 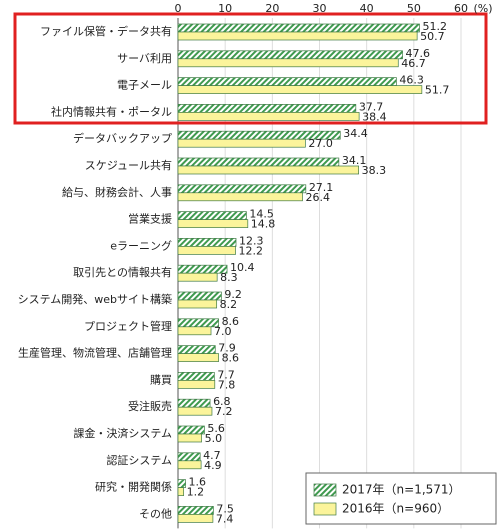 I want to click on x-tick-label: 60, so click(x=461, y=8).